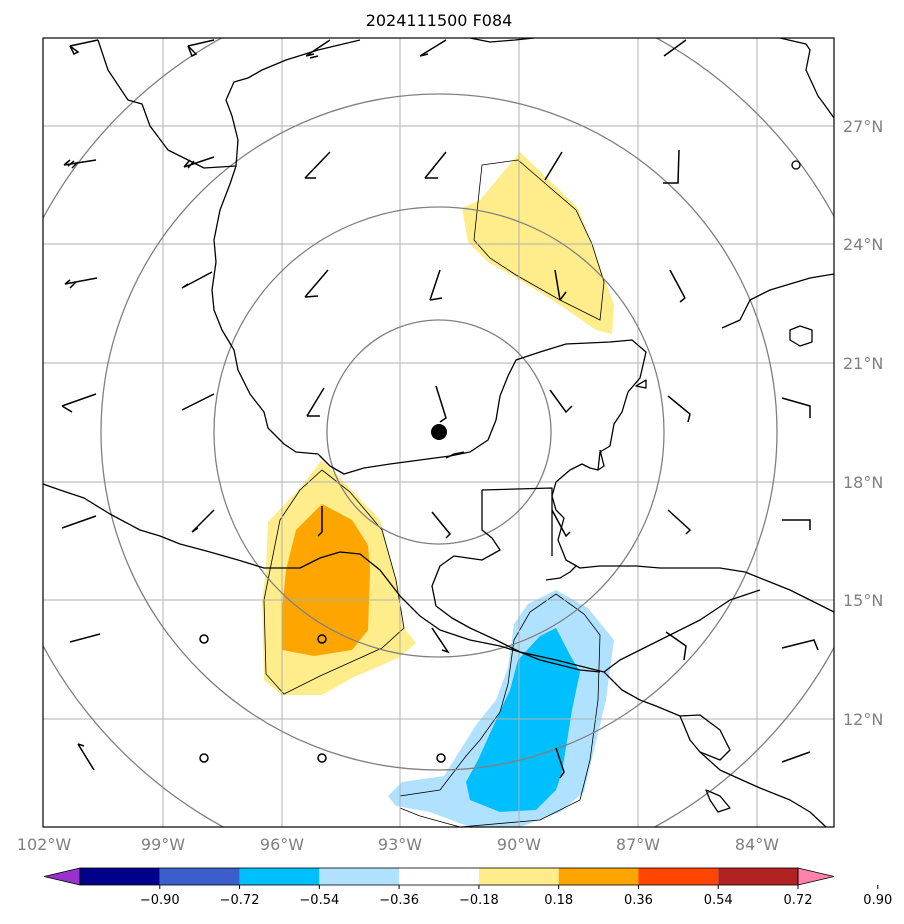 This screenshot has width=904, height=924. I want to click on lon-label-96: 96°W, so click(282, 844).